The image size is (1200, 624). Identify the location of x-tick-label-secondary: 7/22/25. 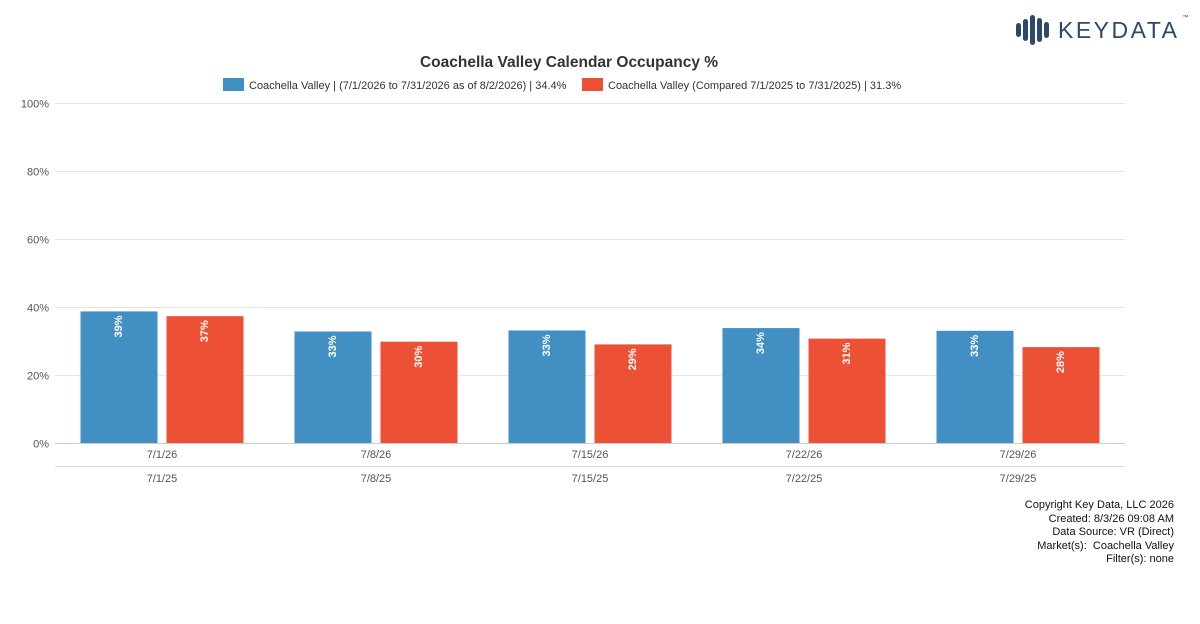
(804, 479).